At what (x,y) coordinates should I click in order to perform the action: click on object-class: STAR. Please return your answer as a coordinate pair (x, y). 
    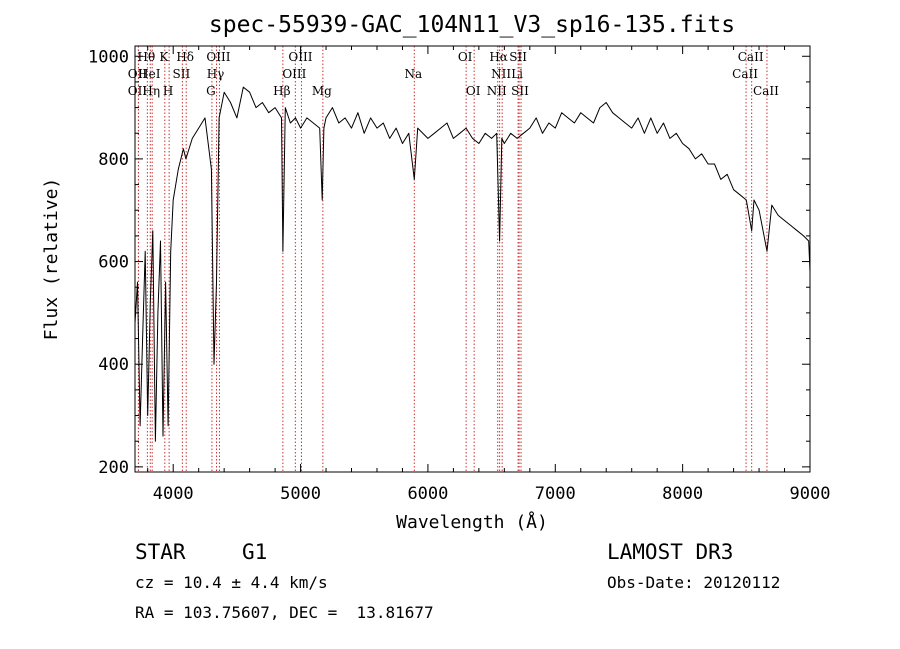
    Looking at the image, I should click on (160, 552).